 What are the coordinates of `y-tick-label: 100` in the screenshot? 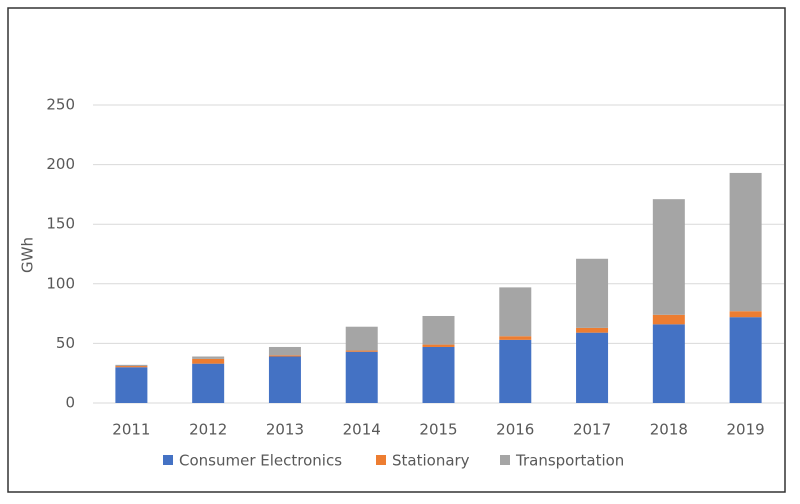 It's located at (60, 283).